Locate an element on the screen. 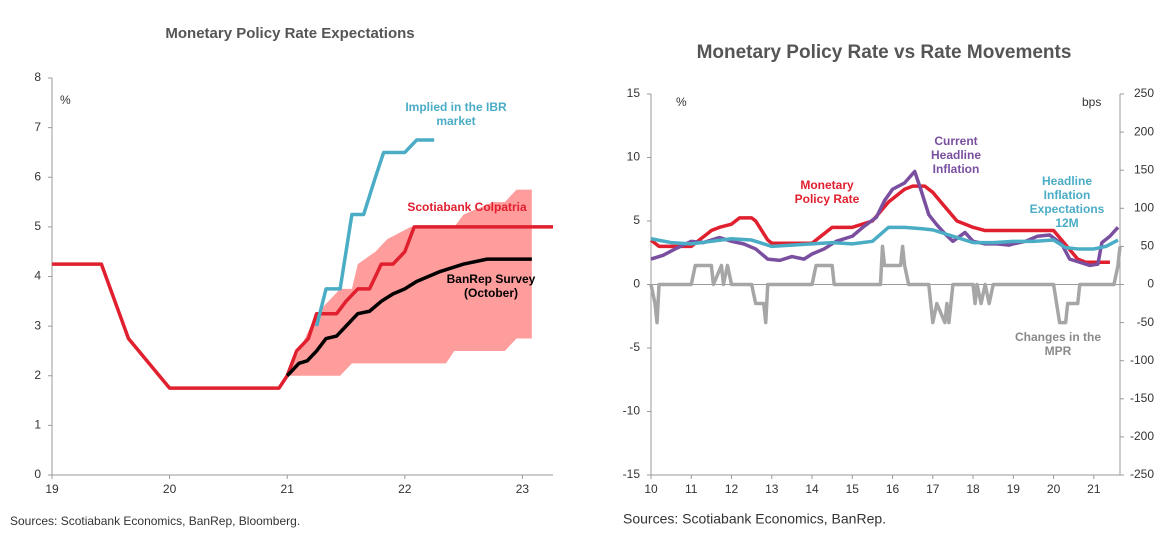 The width and height of the screenshot is (1167, 544). series-label: Scotiabank Colpatria is located at coordinates (467, 207).